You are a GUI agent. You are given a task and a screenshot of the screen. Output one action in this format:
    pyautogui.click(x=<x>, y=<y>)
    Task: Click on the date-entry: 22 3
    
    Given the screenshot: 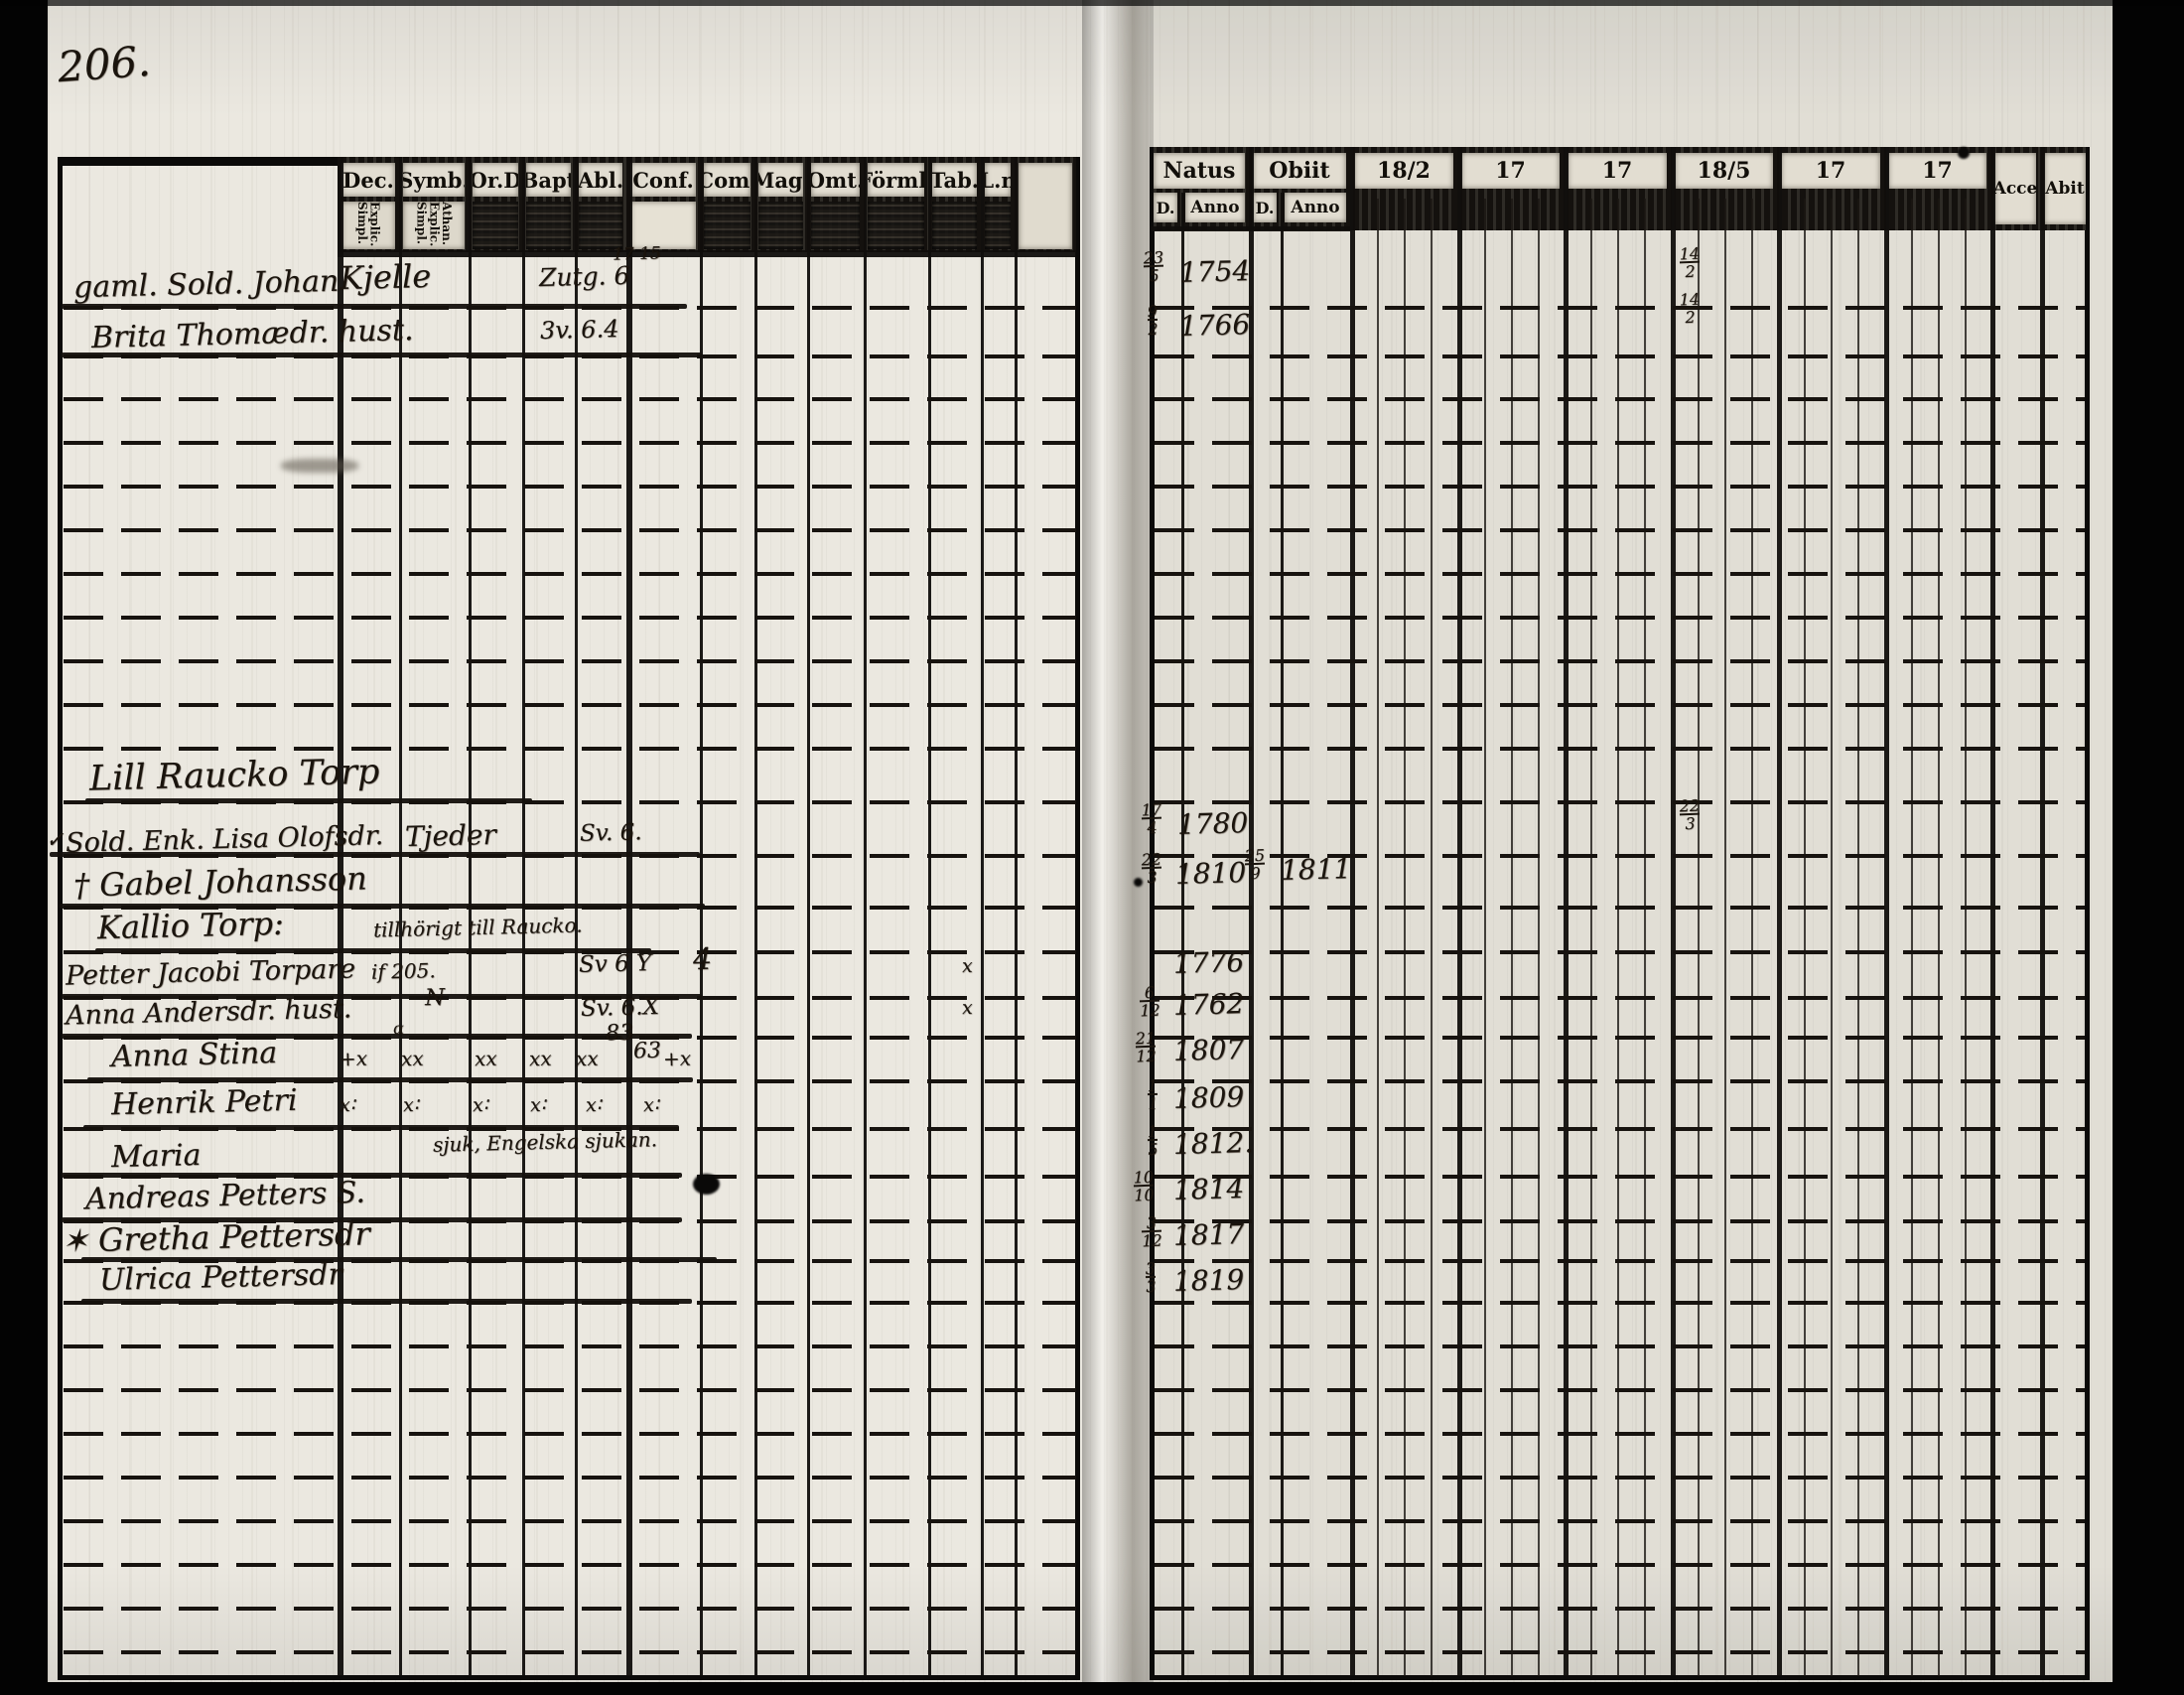 What is the action you would take?
    pyautogui.click(x=1690, y=814)
    